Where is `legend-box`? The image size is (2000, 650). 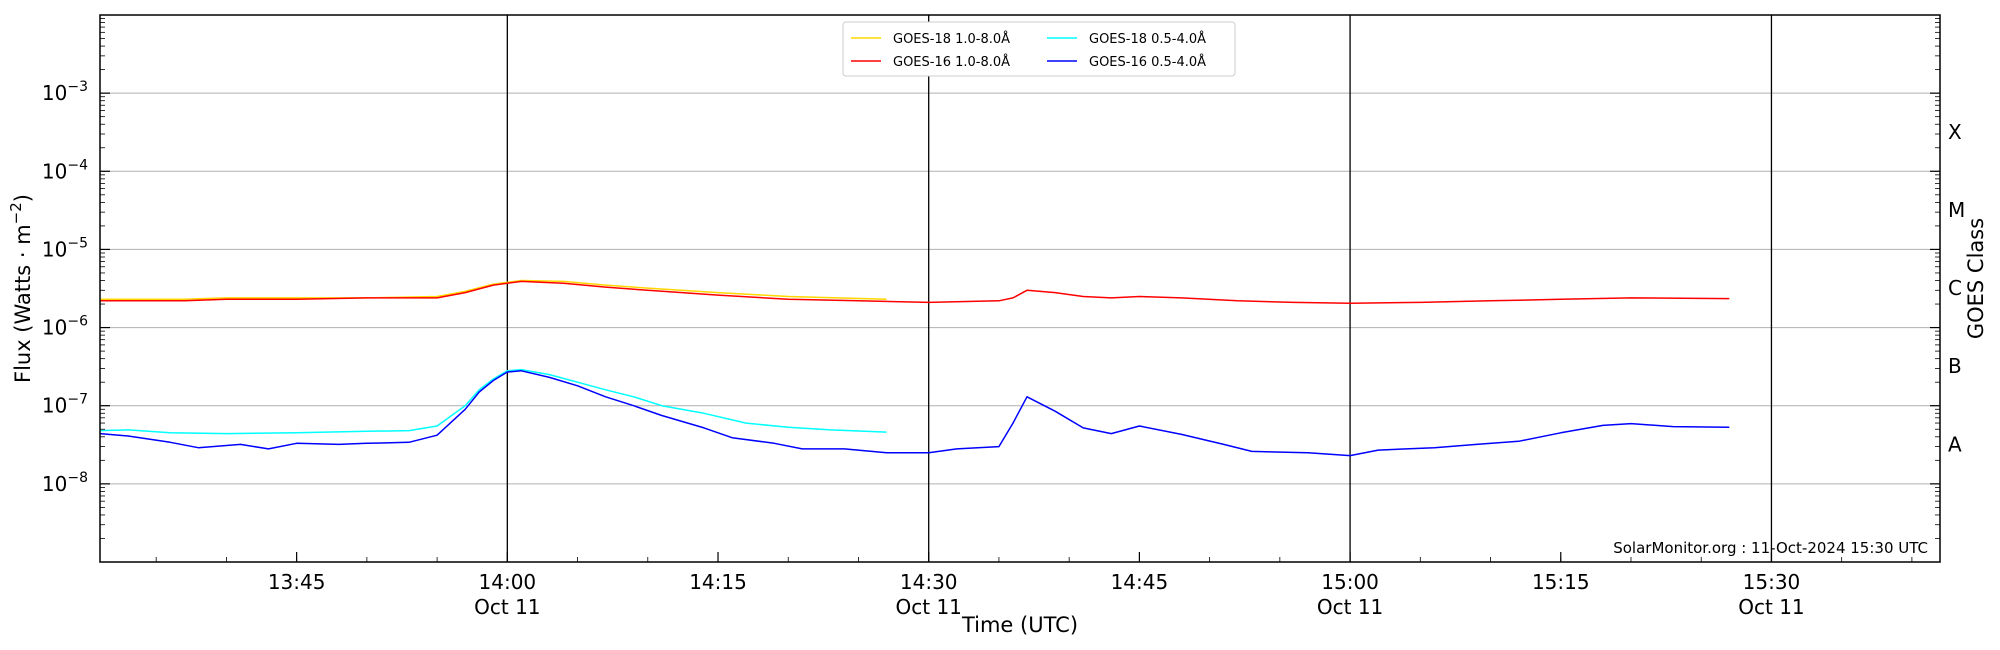 legend-box is located at coordinates (1039, 49).